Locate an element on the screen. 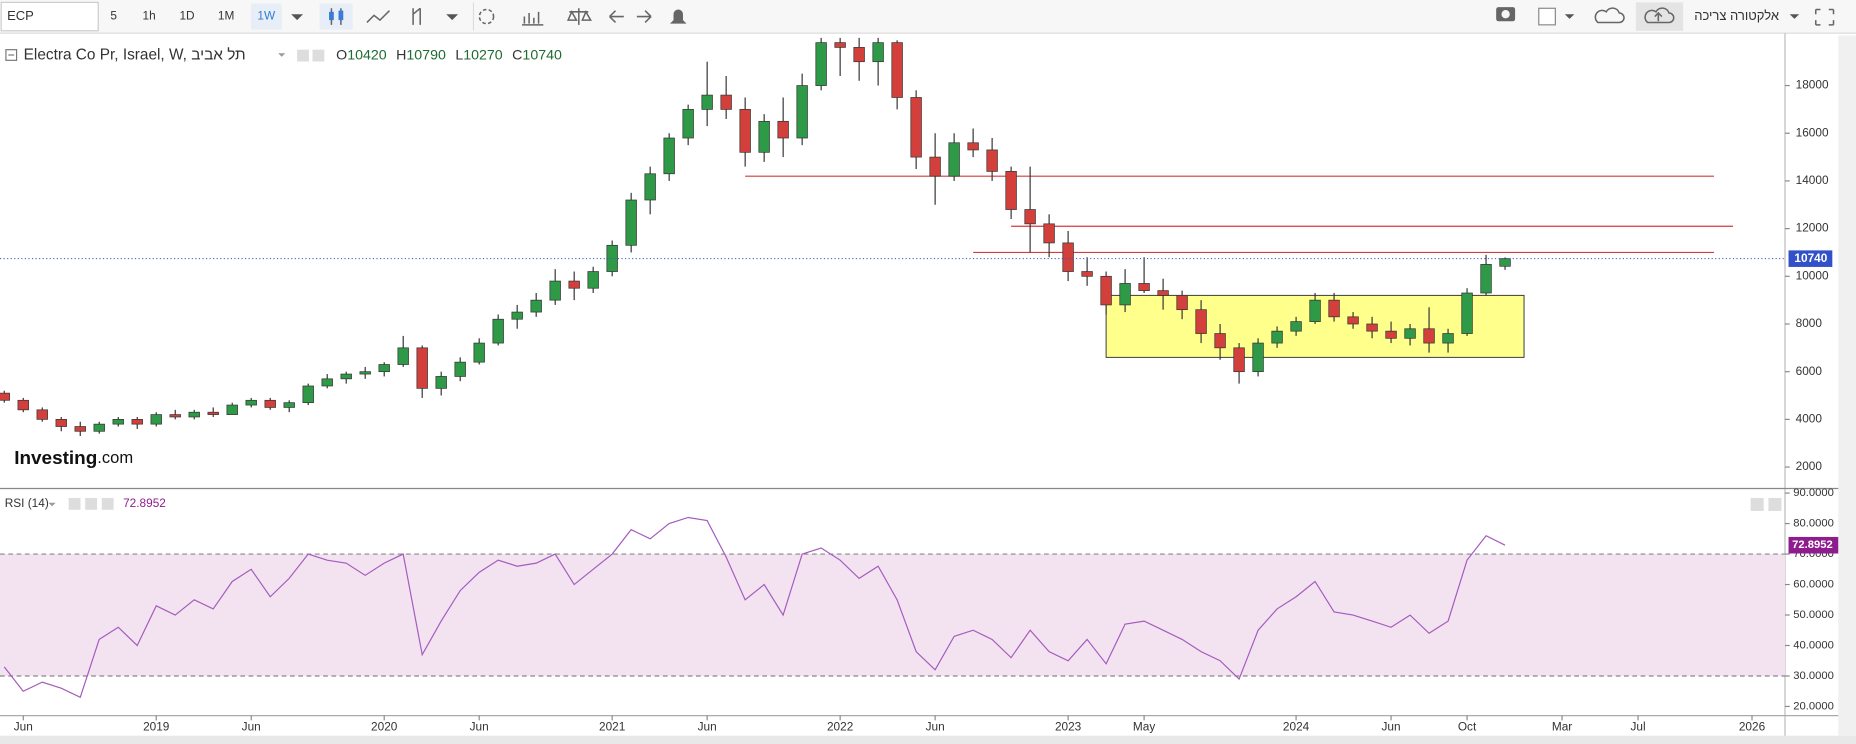  legend-settings is located at coordinates (318, 55).